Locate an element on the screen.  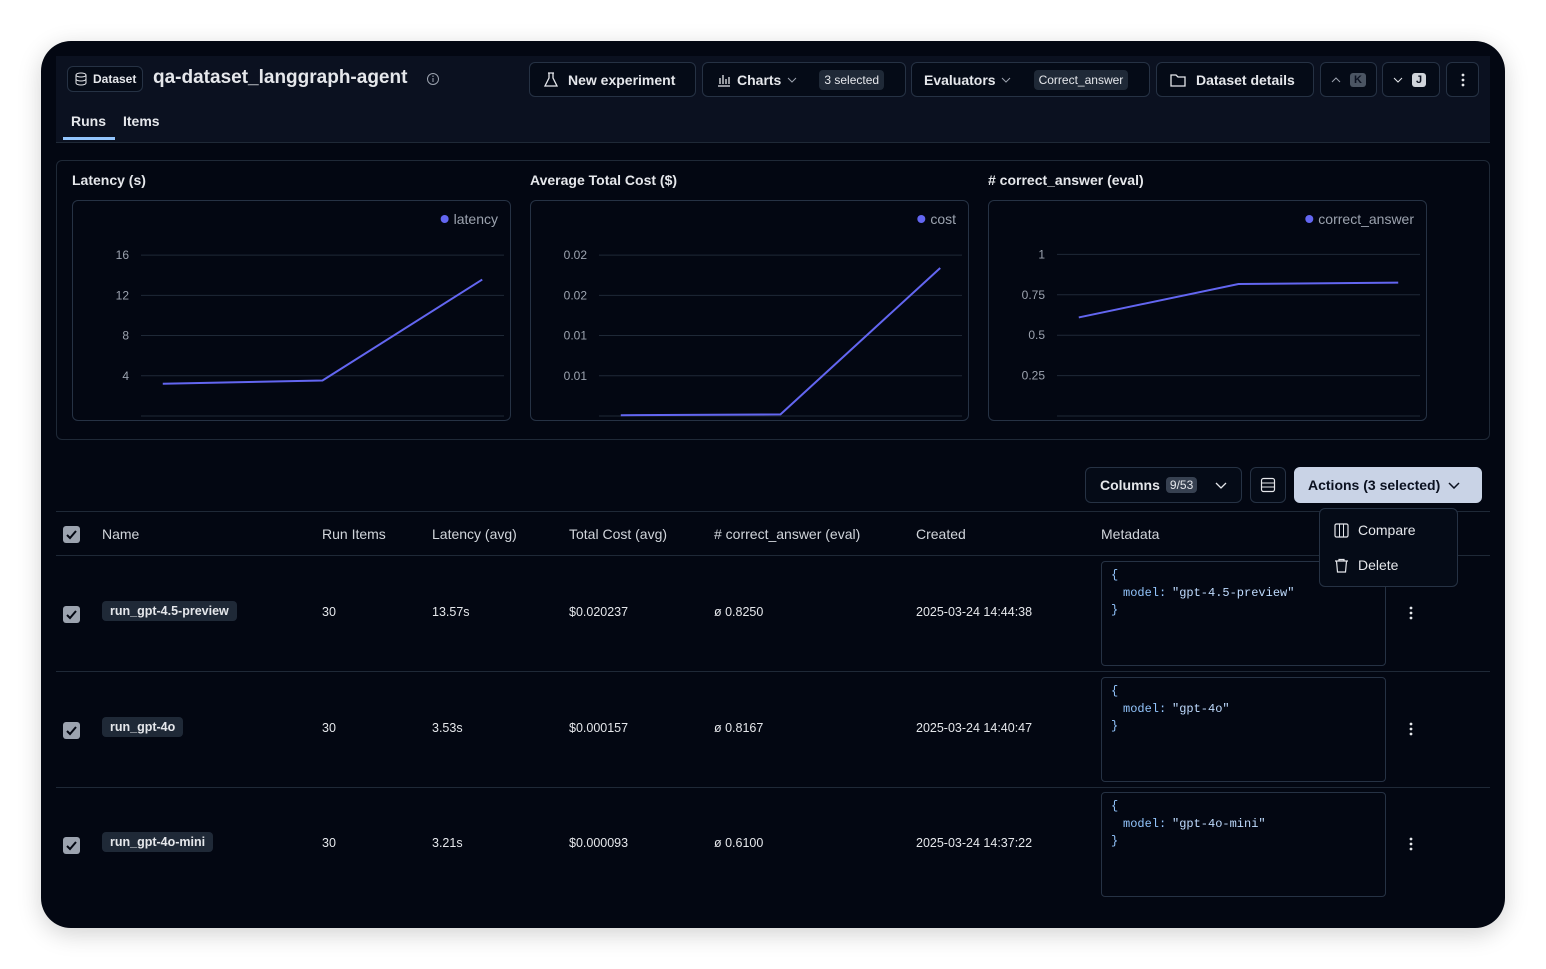
cell-eval: ø 0.8167 is located at coordinates (739, 727).